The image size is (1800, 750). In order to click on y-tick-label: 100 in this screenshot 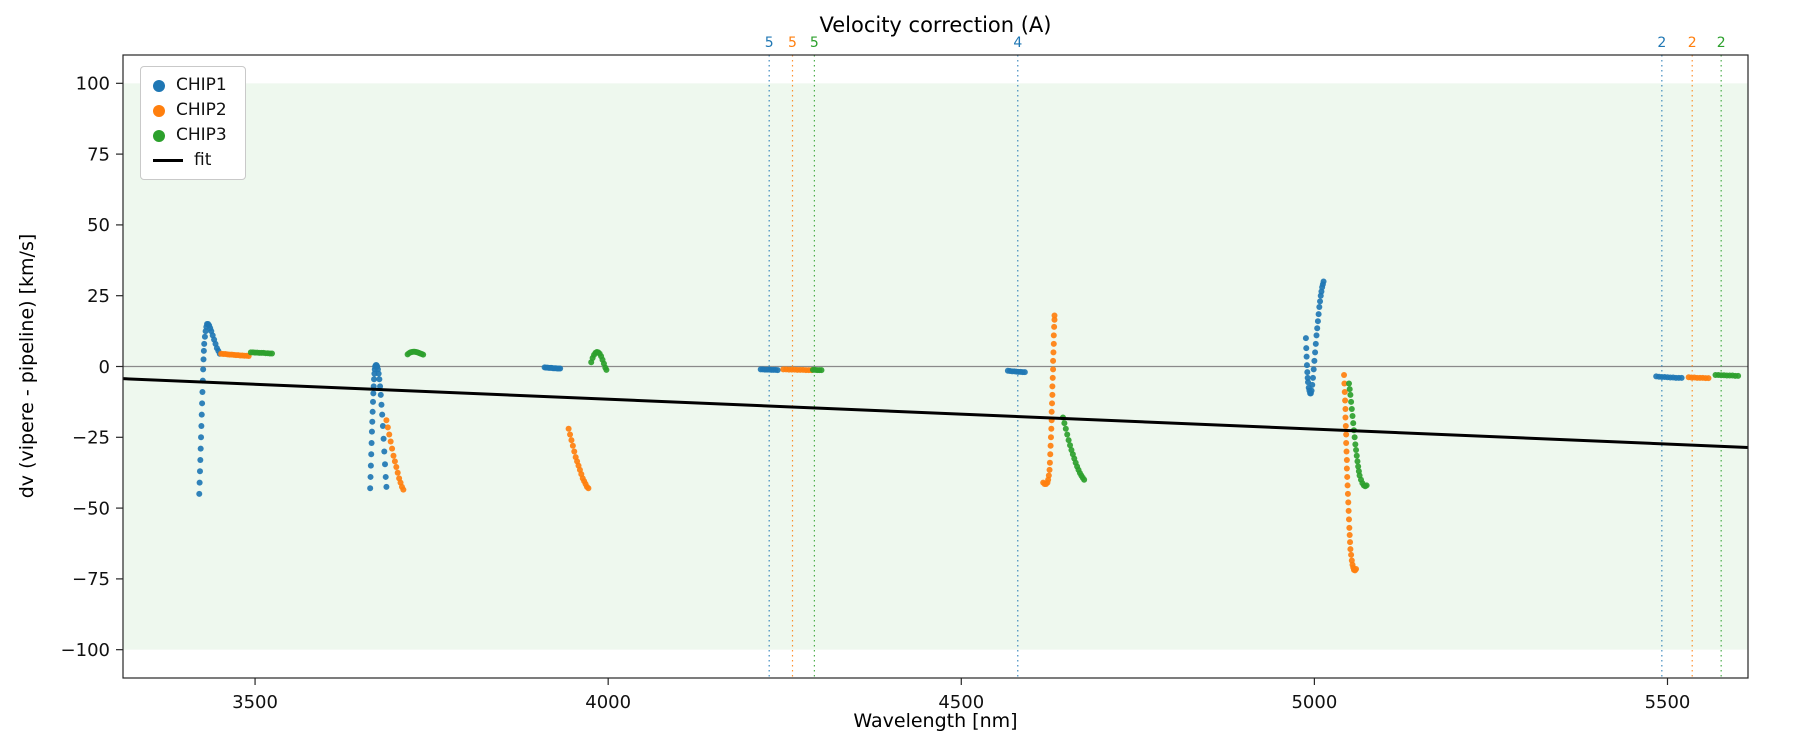, I will do `click(93, 84)`.